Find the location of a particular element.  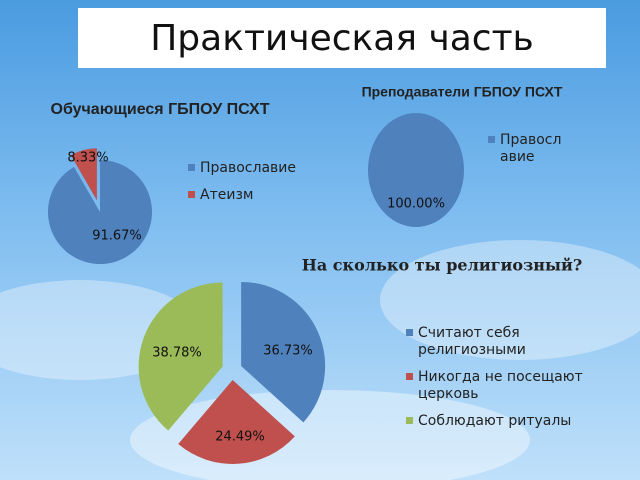

data-label: 36.73% is located at coordinates (288, 351).